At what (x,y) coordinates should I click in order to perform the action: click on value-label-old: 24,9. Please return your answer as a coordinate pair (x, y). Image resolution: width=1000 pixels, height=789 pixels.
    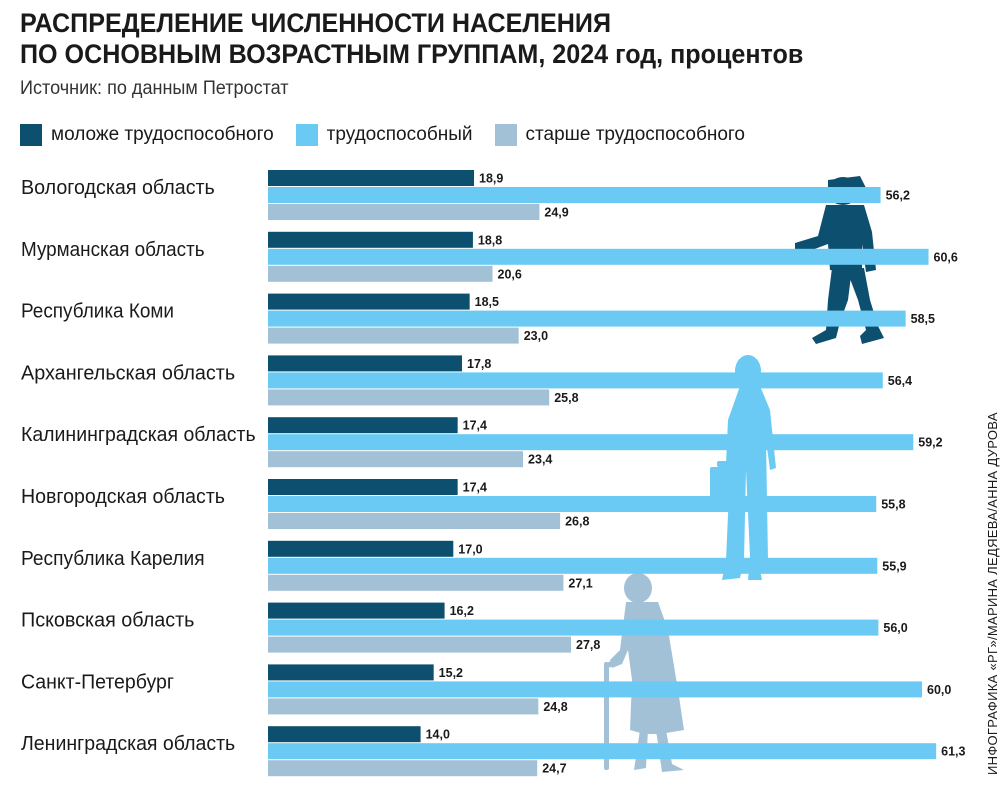
    Looking at the image, I should click on (556, 213).